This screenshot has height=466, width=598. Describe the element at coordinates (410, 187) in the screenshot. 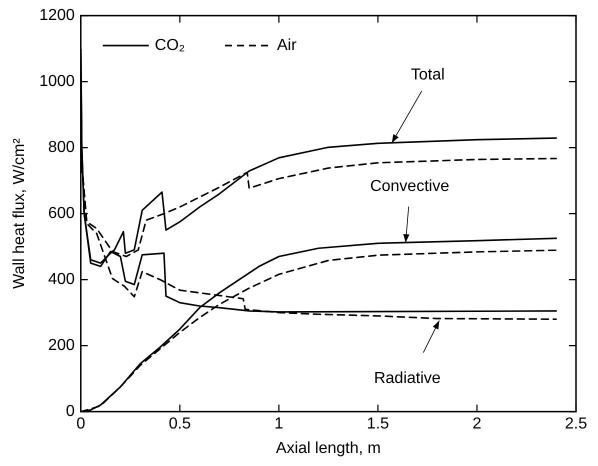

I see `annotation: Convective` at that location.